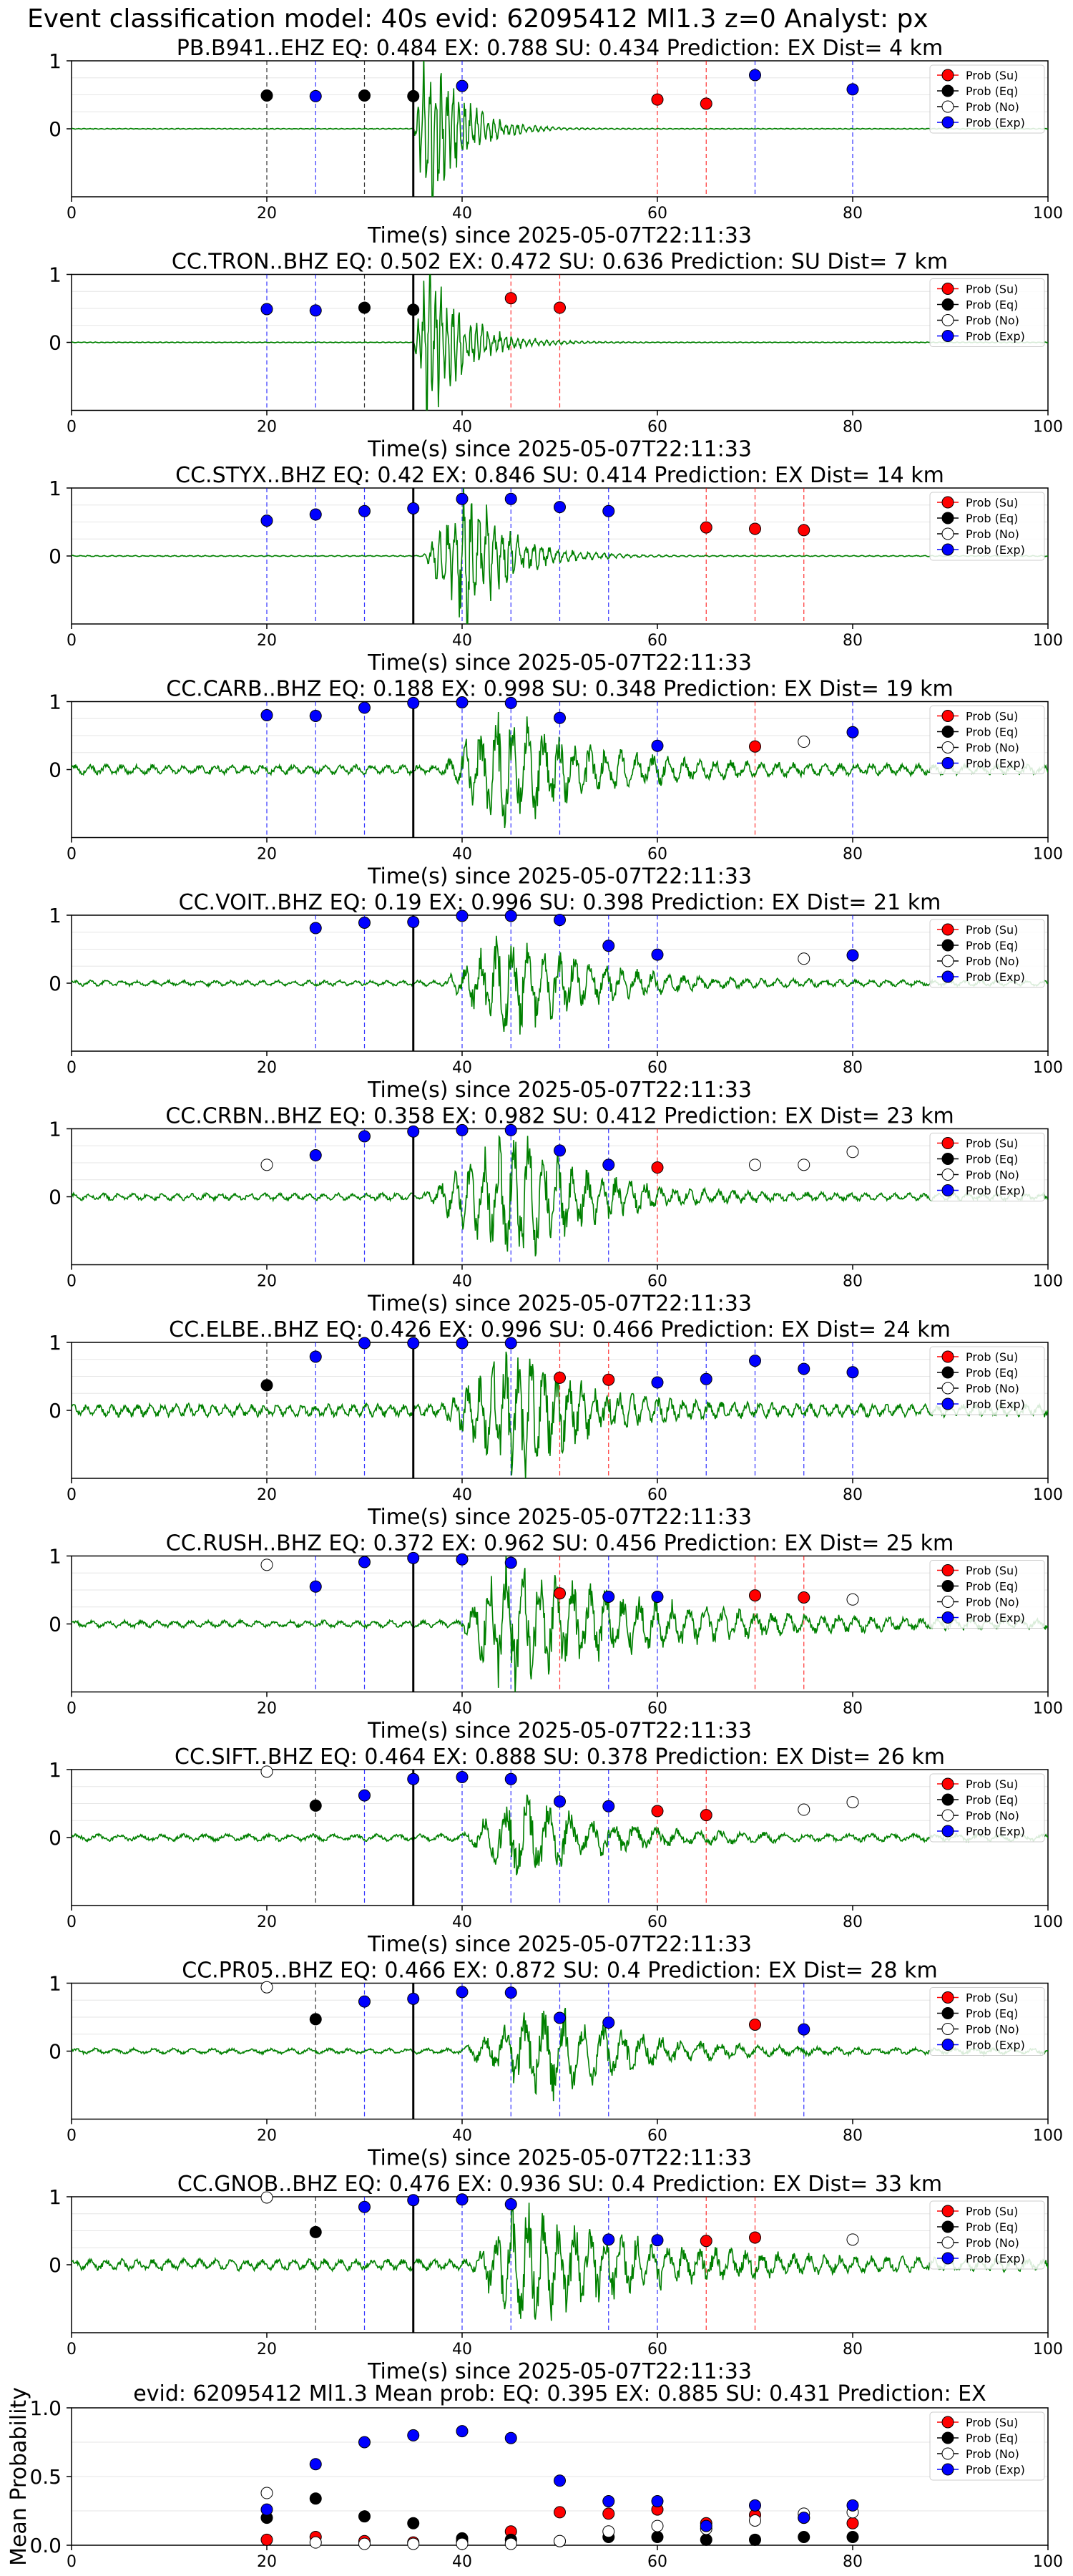 The image size is (1073, 2576). Describe the element at coordinates (72, 855) in the screenshot. I see `x-tick-label: 0` at that location.